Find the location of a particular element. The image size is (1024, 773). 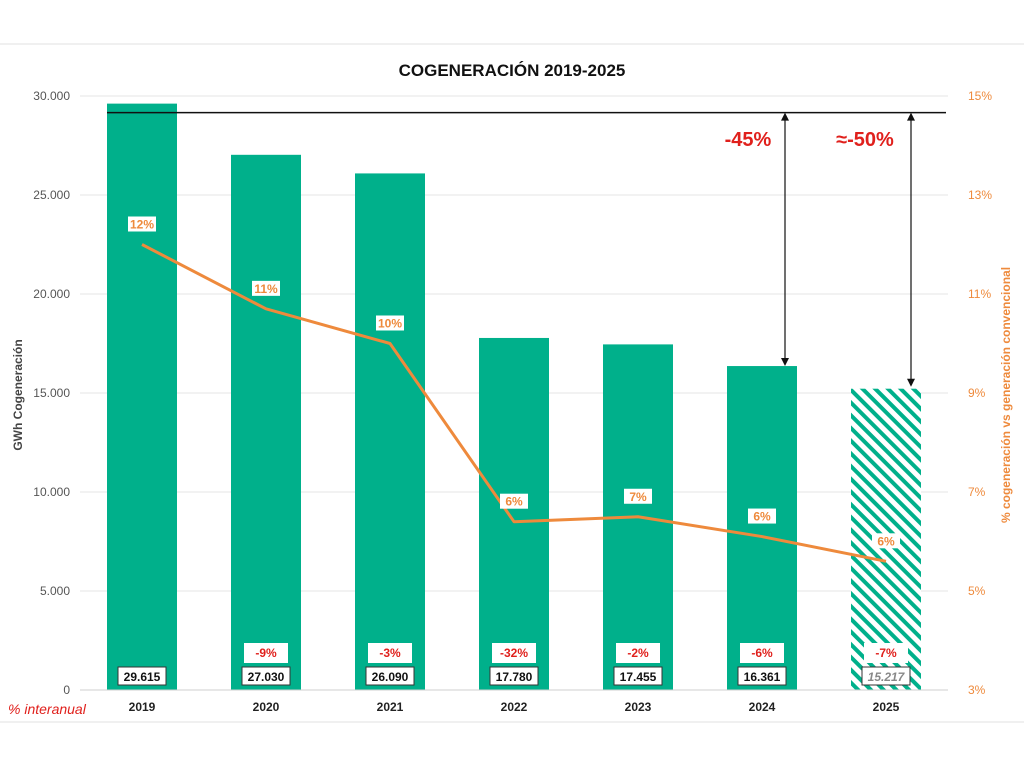

y-tick-label: 5.000 is located at coordinates (55, 591).